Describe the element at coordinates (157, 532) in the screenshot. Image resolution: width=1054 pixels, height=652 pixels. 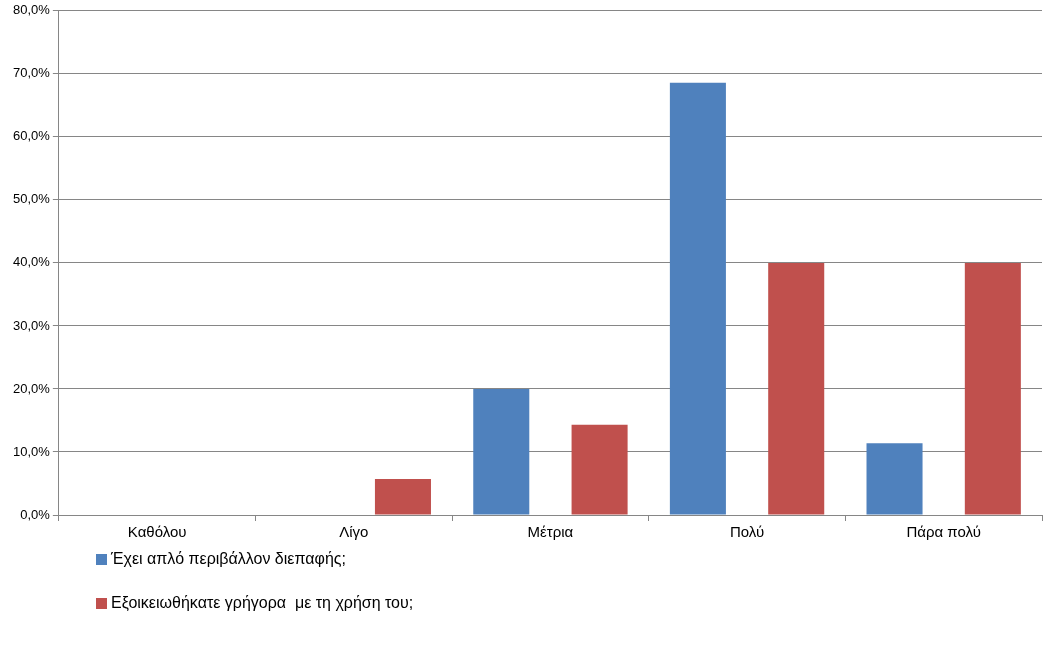
I see `x-tick-label: Καθόλου` at that location.